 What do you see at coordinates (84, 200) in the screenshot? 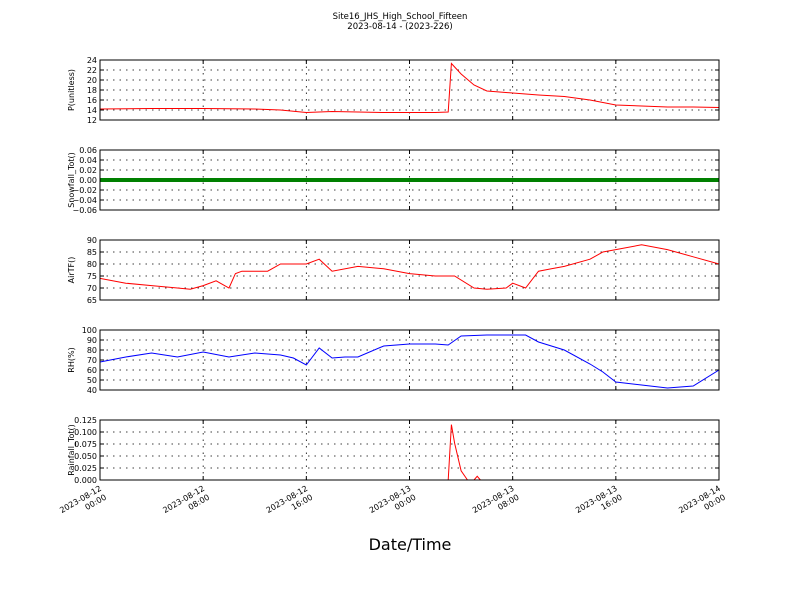
I see `y-tick-label: −0.04` at bounding box center [84, 200].